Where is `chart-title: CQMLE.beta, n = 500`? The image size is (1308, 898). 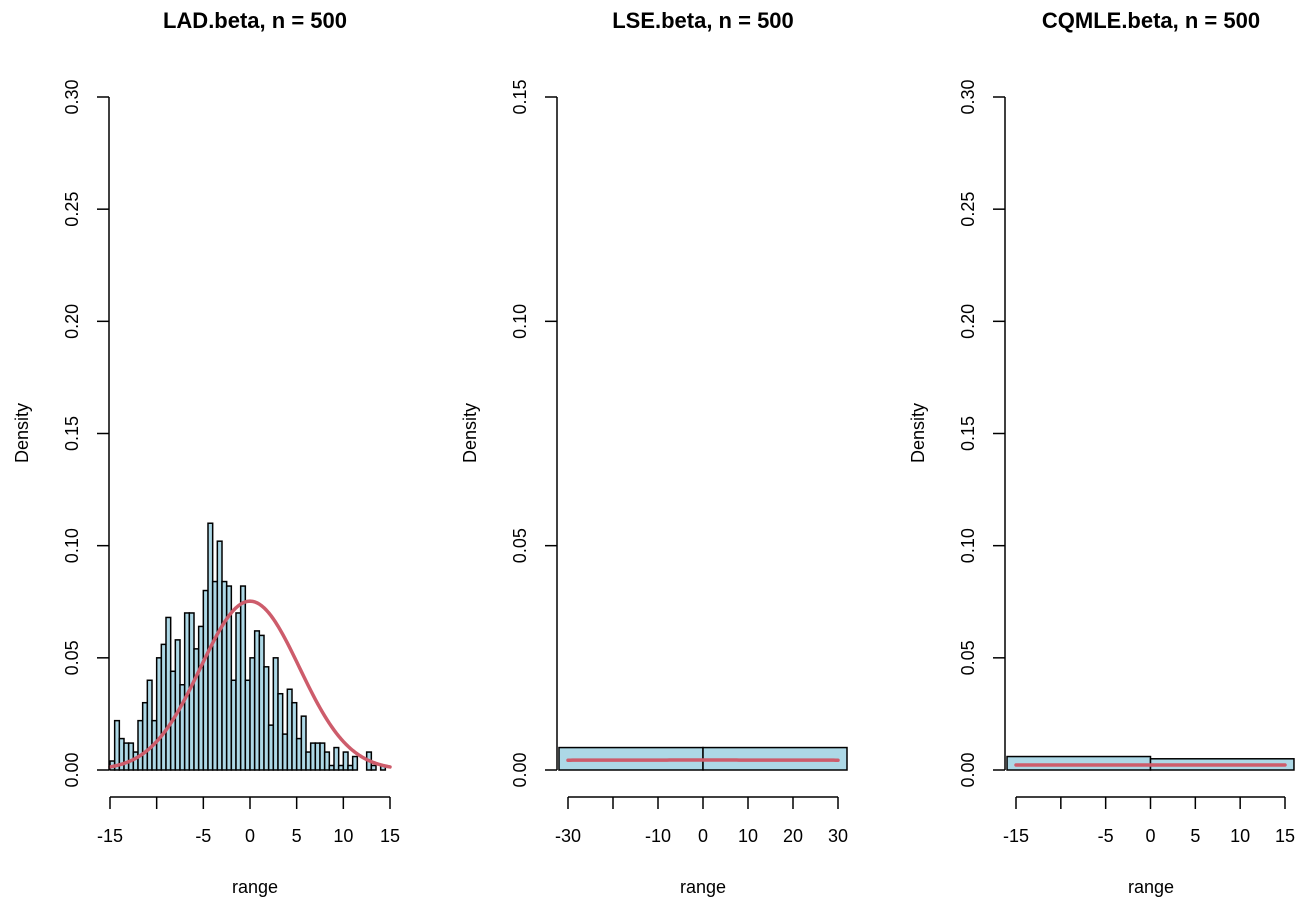 chart-title: CQMLE.beta, n = 500 is located at coordinates (1151, 20).